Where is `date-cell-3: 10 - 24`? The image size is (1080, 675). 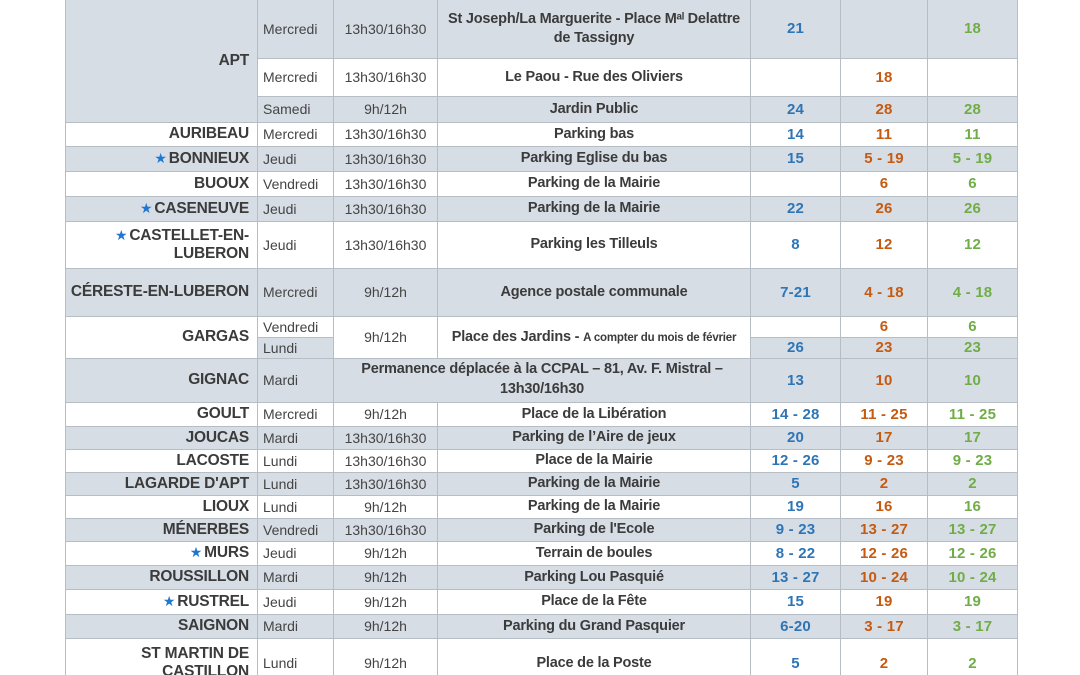
date-cell-3: 10 - 24 is located at coordinates (972, 577).